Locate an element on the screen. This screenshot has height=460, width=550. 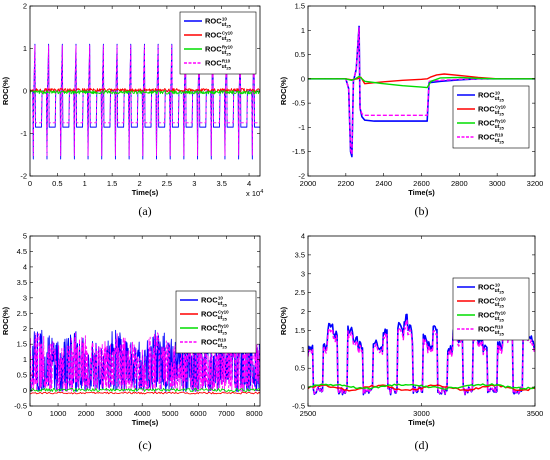
y-tick-label: -2 is located at coordinates (23, 176).